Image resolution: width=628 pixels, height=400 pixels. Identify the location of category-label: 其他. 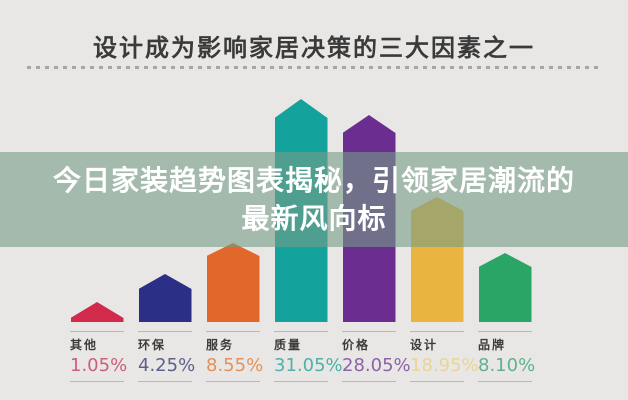
(84, 345).